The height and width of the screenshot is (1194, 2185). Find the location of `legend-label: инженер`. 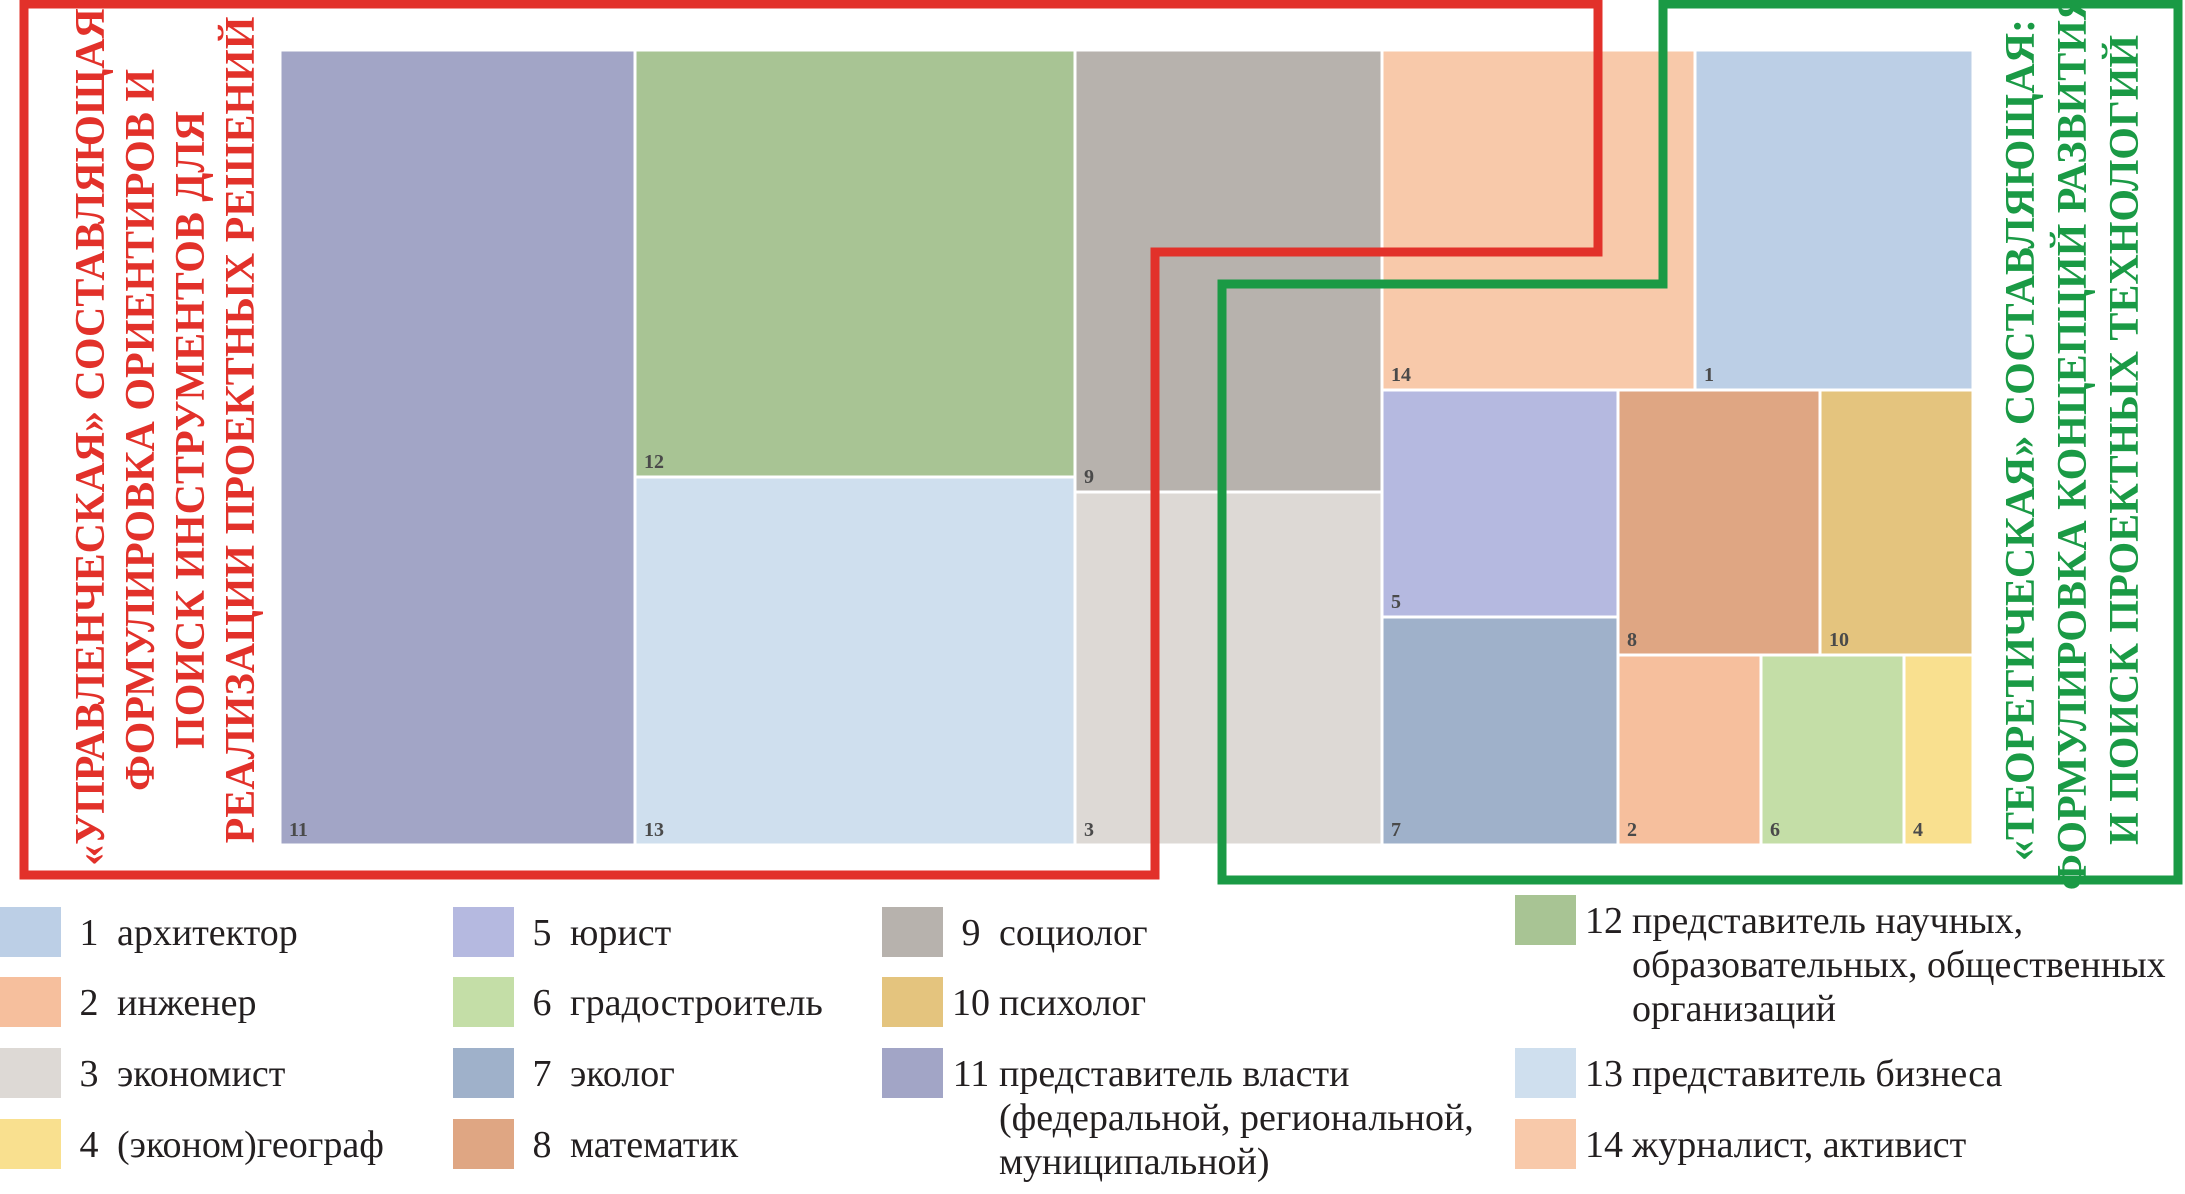

legend-label: инженер is located at coordinates (187, 1003).